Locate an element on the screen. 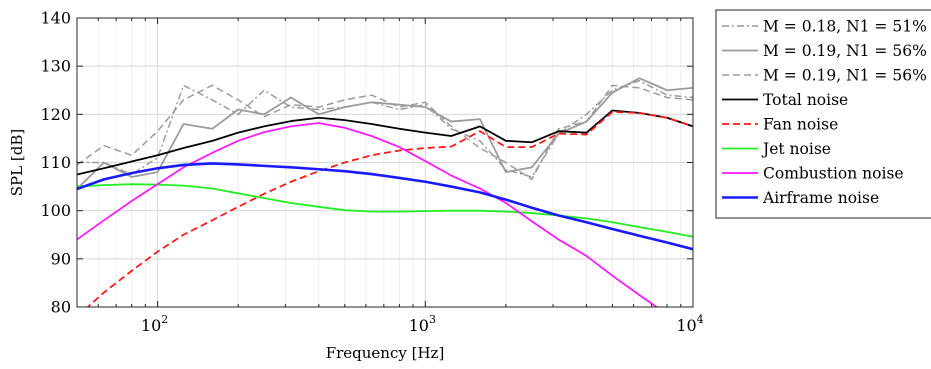  y-axis-label: SPL [dB] is located at coordinates (17, 162).